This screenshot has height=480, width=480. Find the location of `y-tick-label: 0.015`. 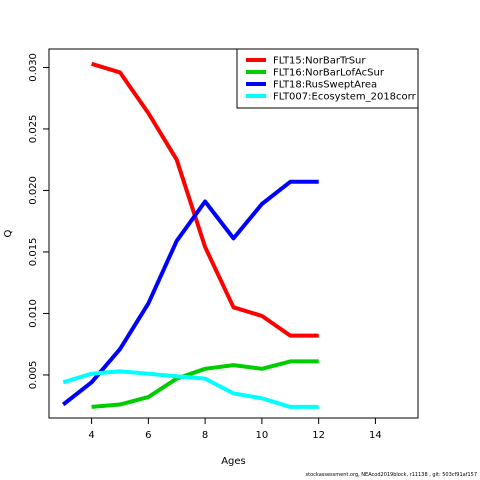

y-tick-label: 0.015 is located at coordinates (33, 252).